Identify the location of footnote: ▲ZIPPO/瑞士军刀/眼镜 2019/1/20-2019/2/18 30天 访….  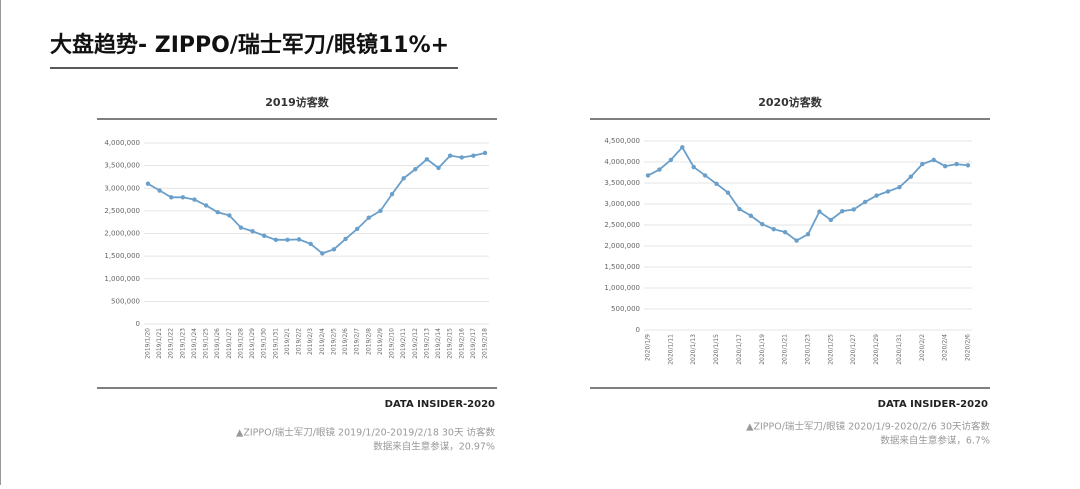
(365, 433).